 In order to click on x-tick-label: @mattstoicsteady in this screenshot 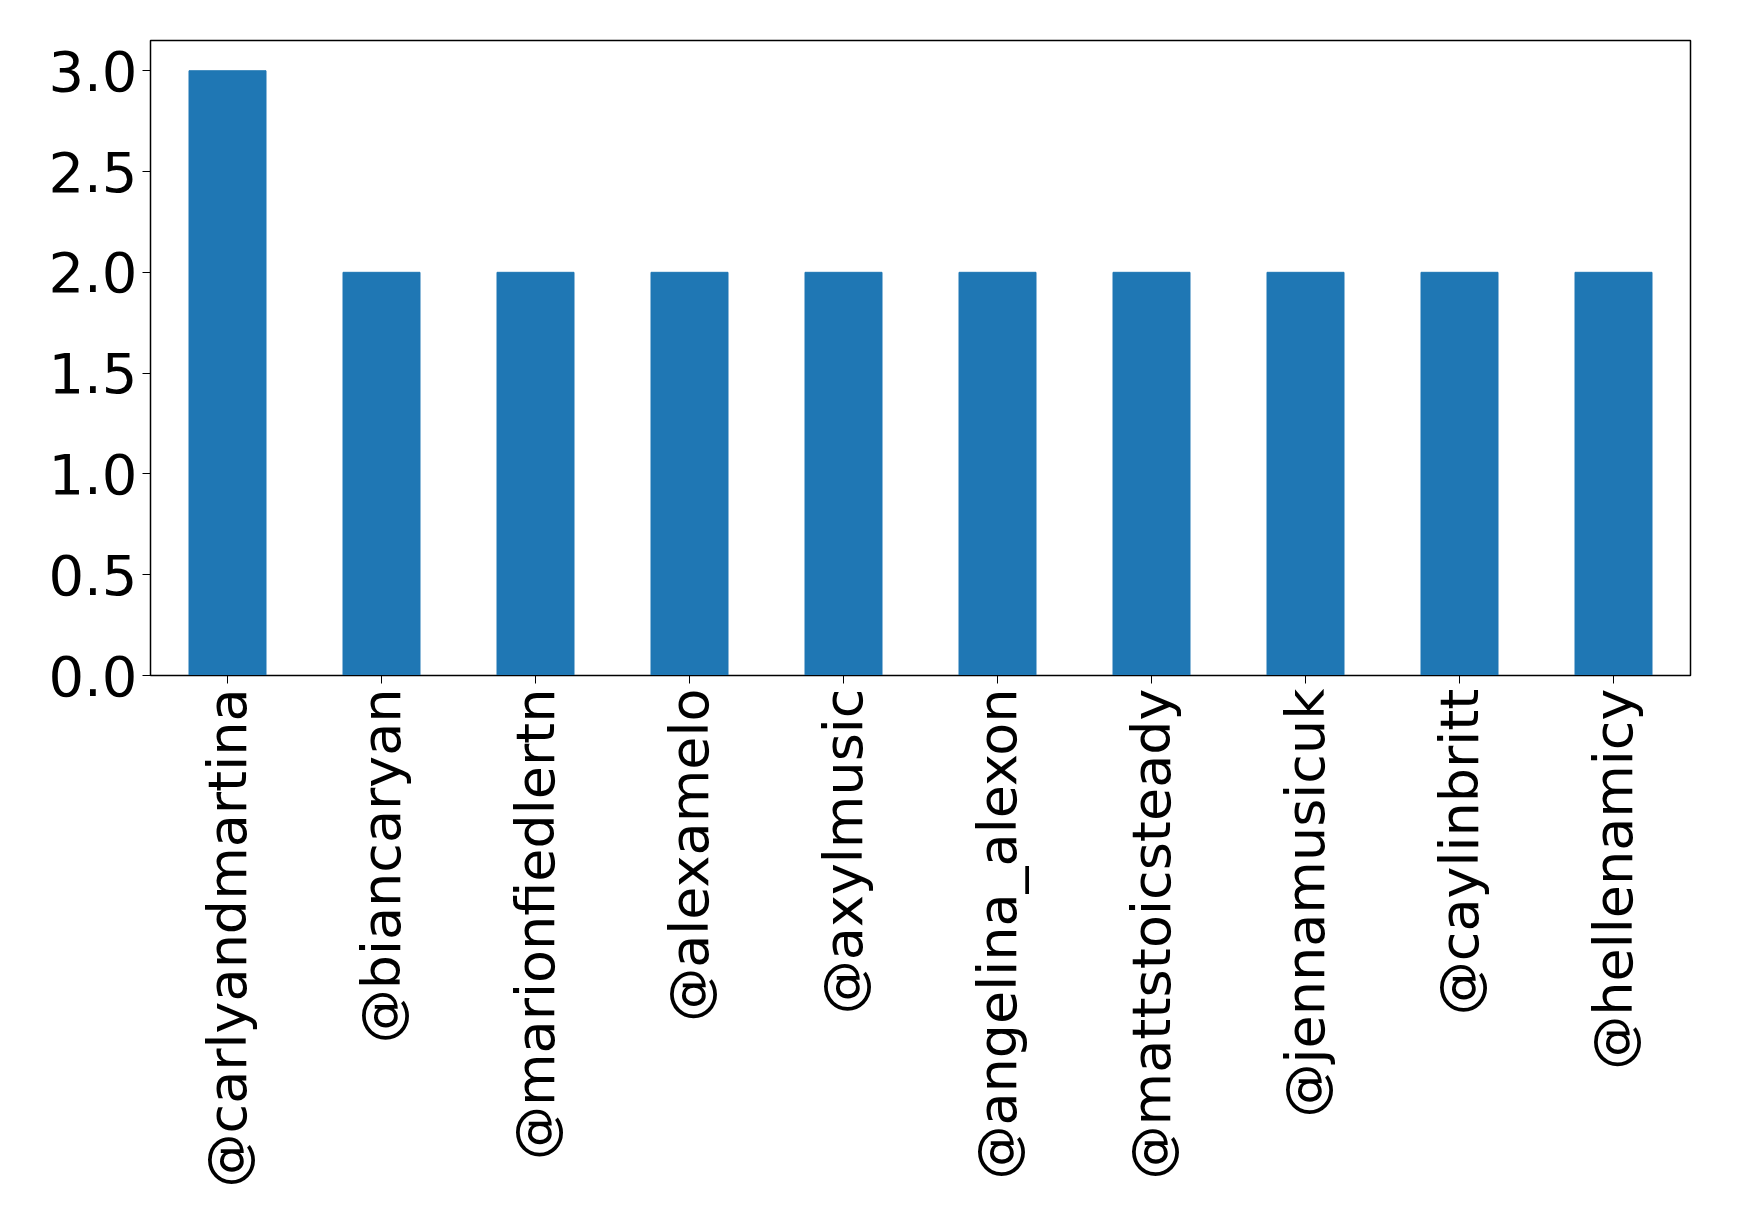, I will do `click(1151, 934)`.